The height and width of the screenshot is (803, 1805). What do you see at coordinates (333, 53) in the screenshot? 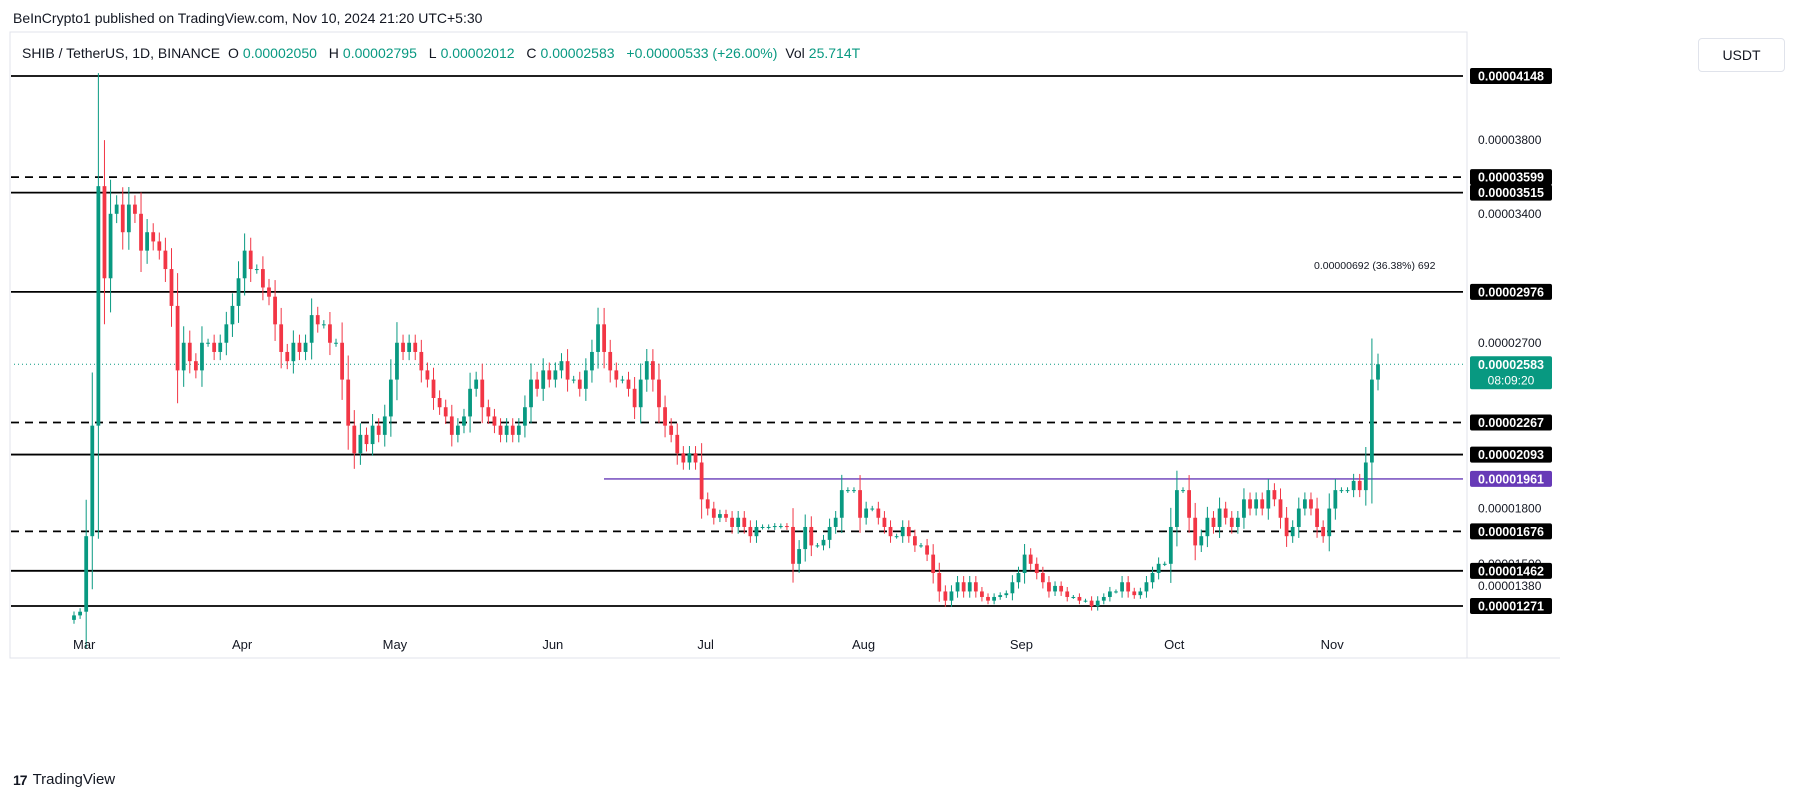
I see `legend-high-label: H` at bounding box center [333, 53].